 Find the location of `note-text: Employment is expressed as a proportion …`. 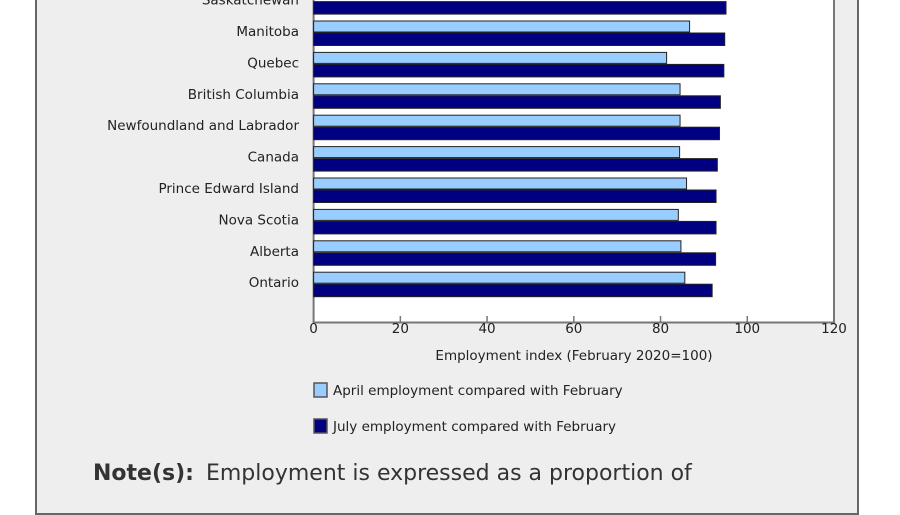

note-text: Employment is expressed as a proportion … is located at coordinates (448, 473).